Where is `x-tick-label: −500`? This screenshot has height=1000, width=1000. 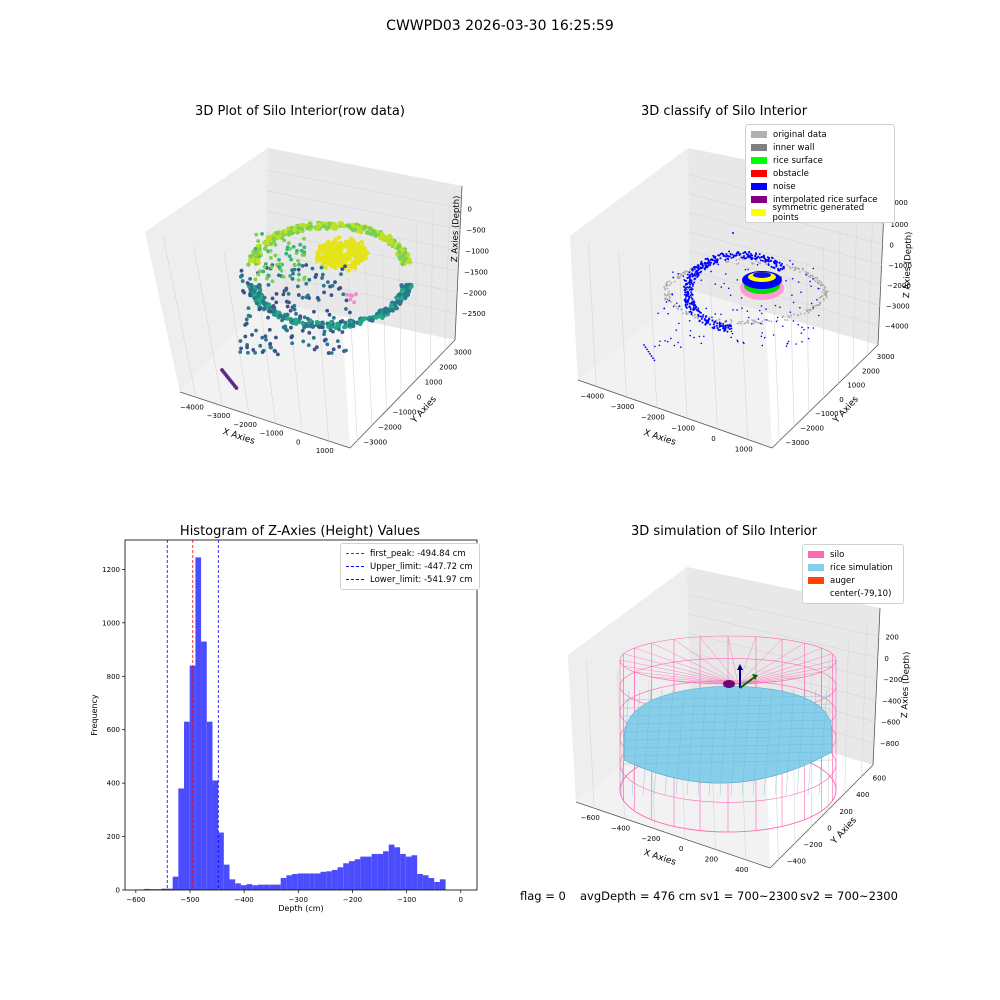
x-tick-label: −500 is located at coordinates (189, 900).